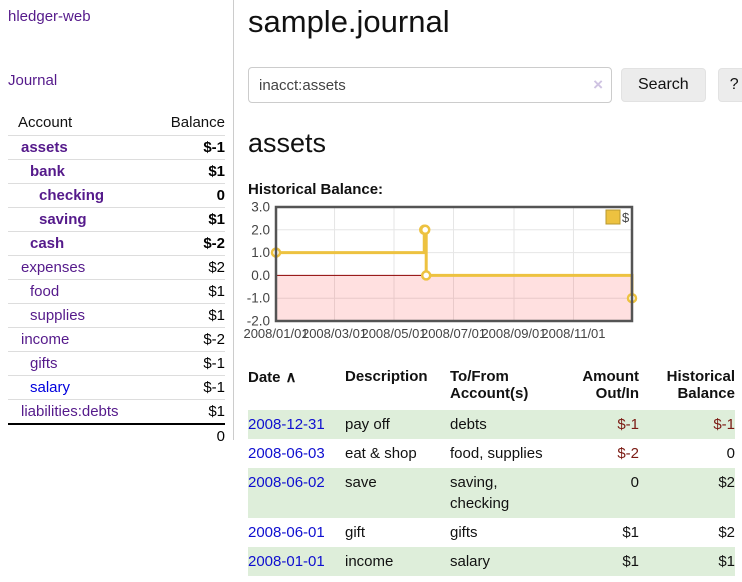 The image size is (742, 582). I want to click on account-row: cash $-2, so click(116, 243).